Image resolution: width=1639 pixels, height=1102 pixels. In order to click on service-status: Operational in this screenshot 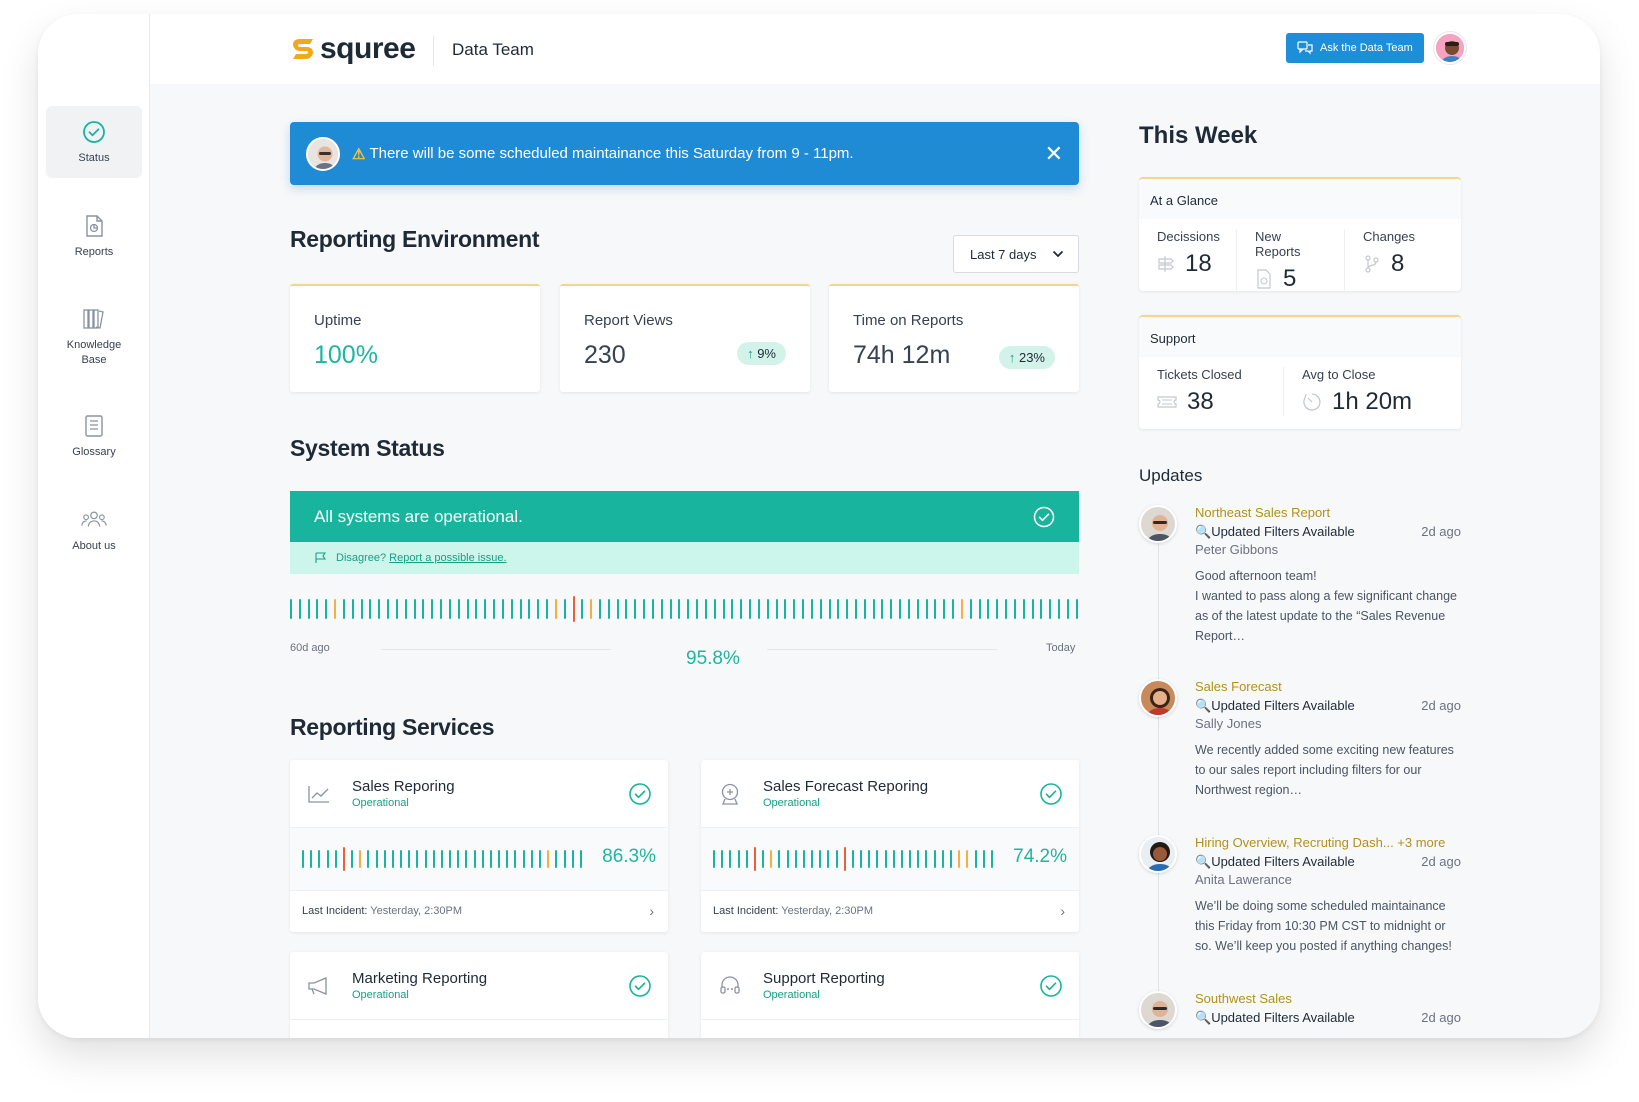, I will do `click(791, 803)`.